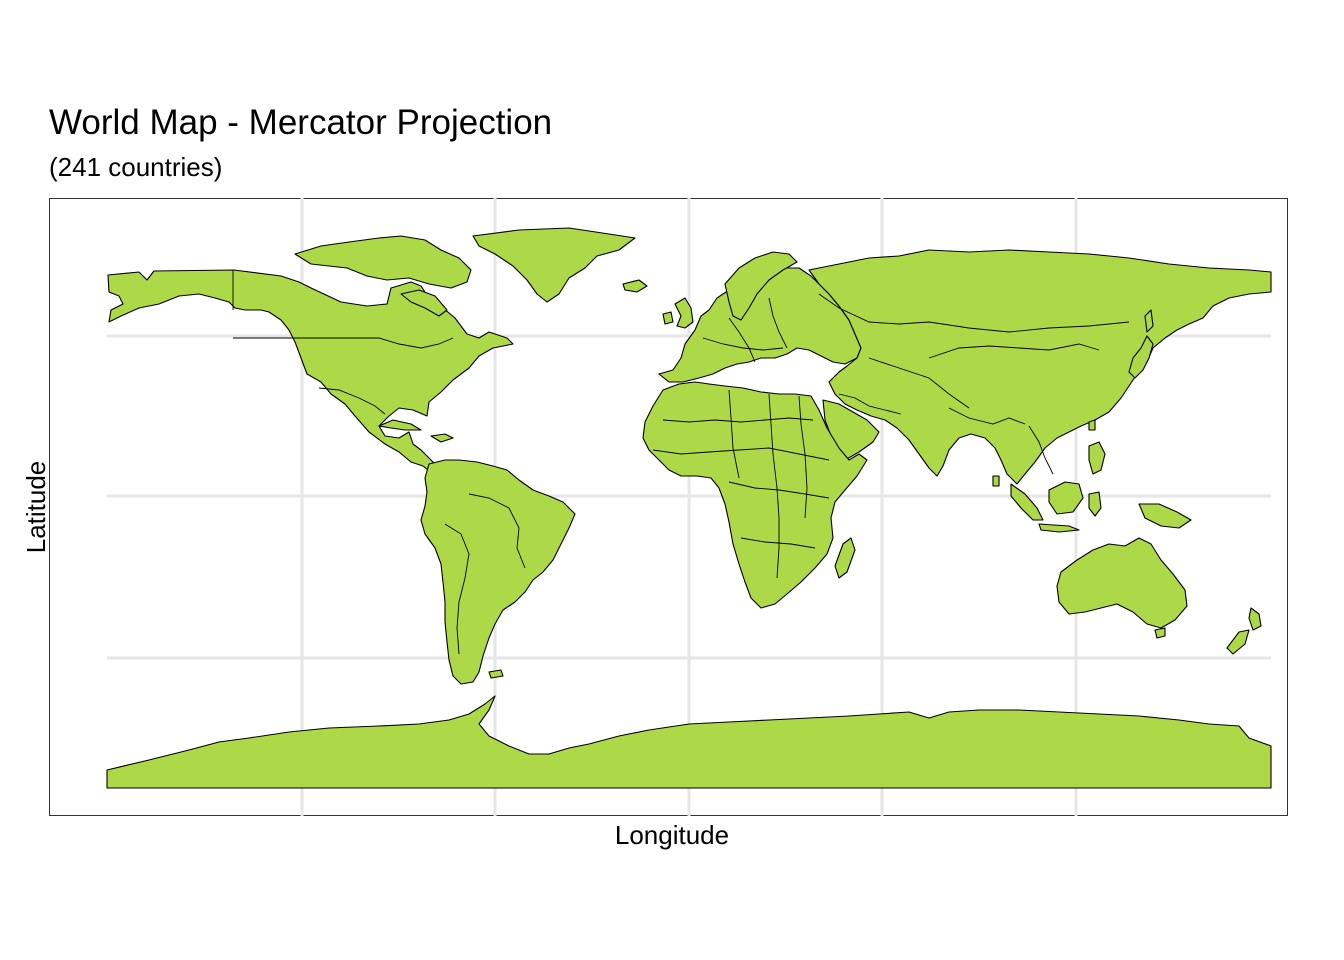 This screenshot has width=1344, height=960. Describe the element at coordinates (779, 490) in the screenshot. I see `border-africa-central` at that location.